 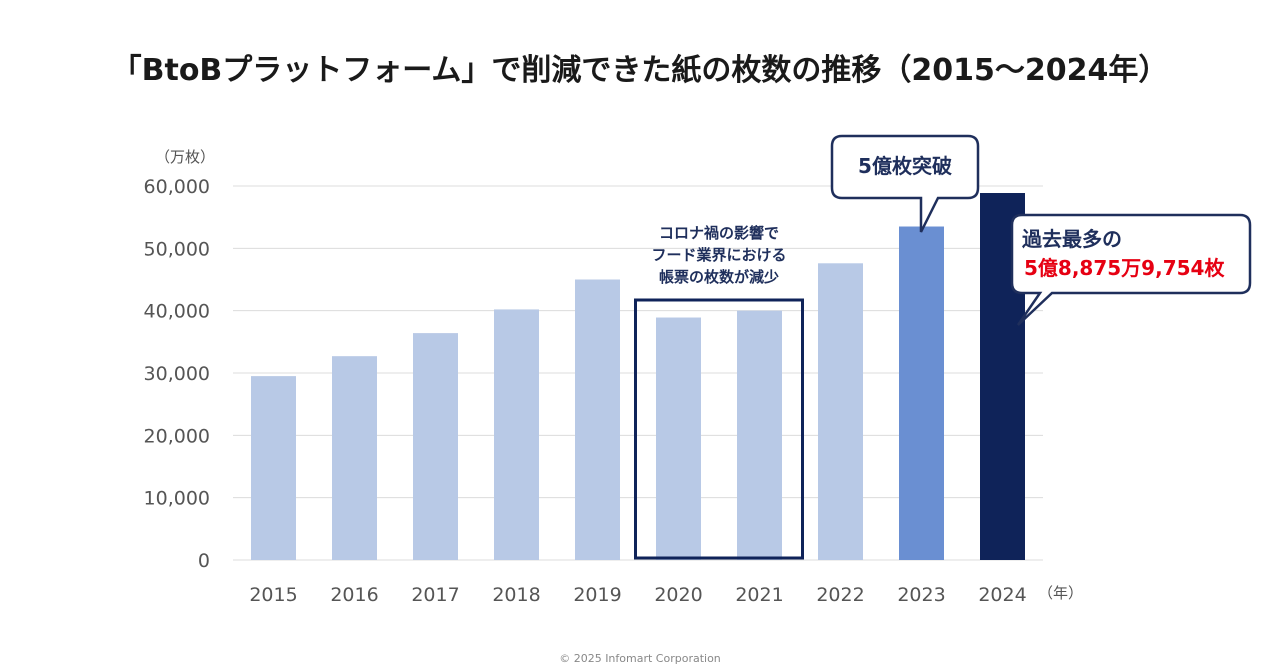 I want to click on callout-2024-line1: 過去最多の, so click(x=1072, y=239).